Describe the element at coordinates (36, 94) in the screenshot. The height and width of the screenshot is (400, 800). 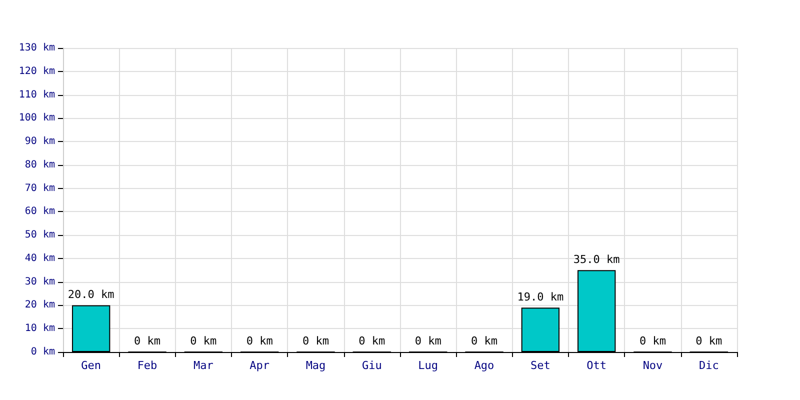
I see `y-tick-label: 110 km` at that location.